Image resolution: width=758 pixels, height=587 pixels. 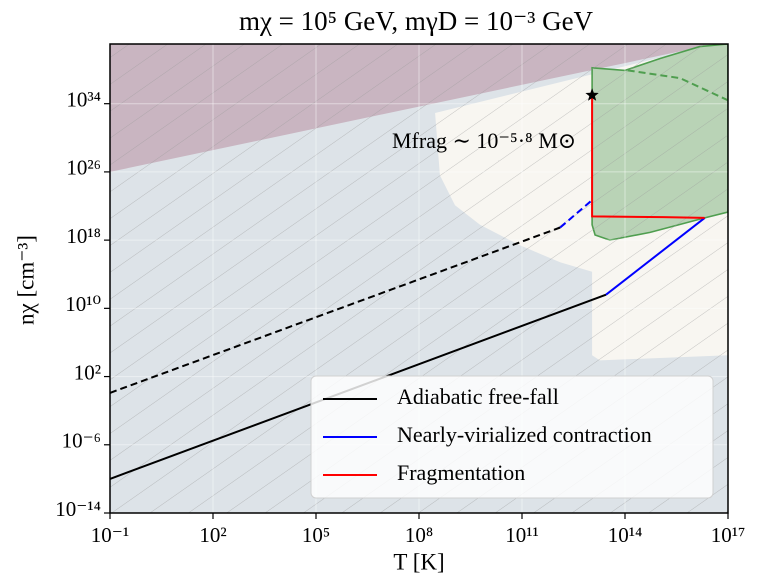 I want to click on y-tick-label: 10⁻¹⁴, so click(x=78, y=509).